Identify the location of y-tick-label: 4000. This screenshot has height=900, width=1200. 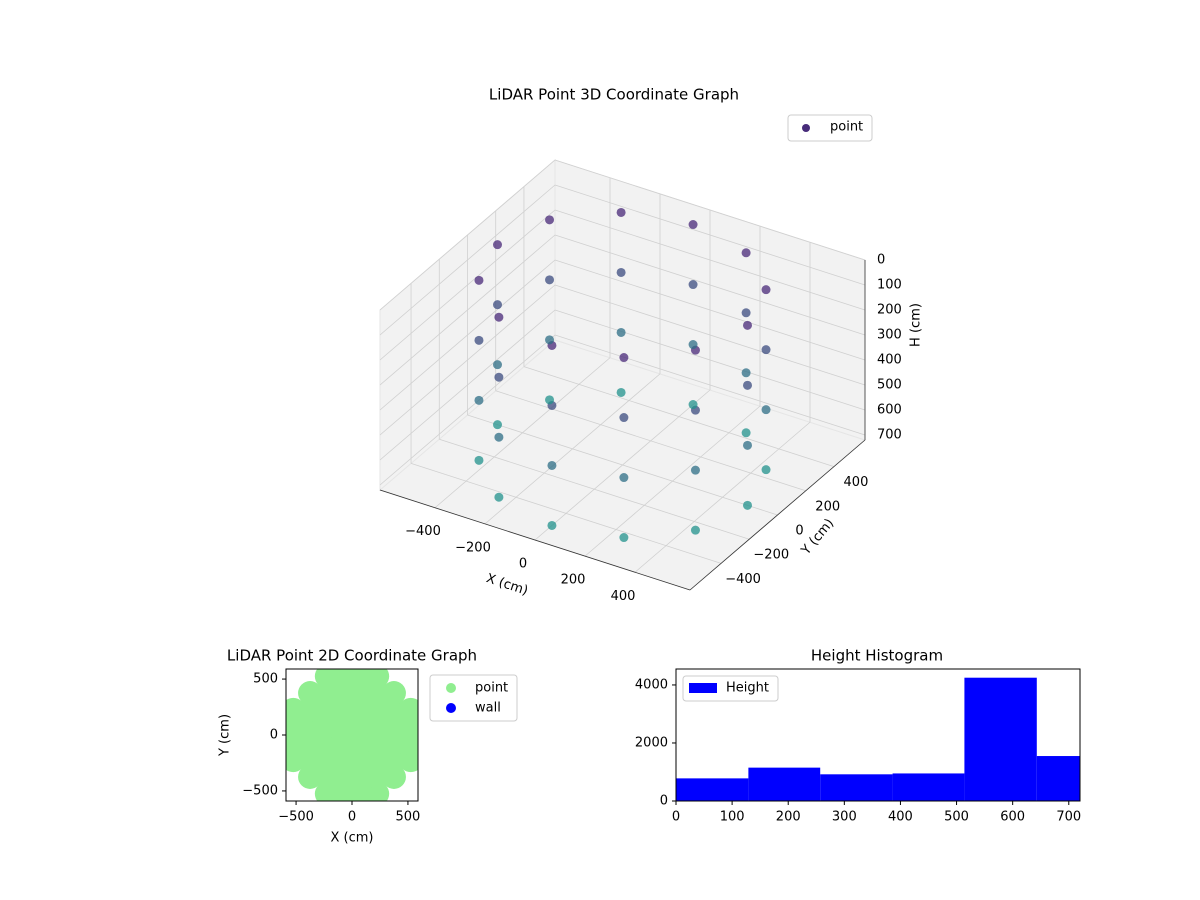
(651, 684).